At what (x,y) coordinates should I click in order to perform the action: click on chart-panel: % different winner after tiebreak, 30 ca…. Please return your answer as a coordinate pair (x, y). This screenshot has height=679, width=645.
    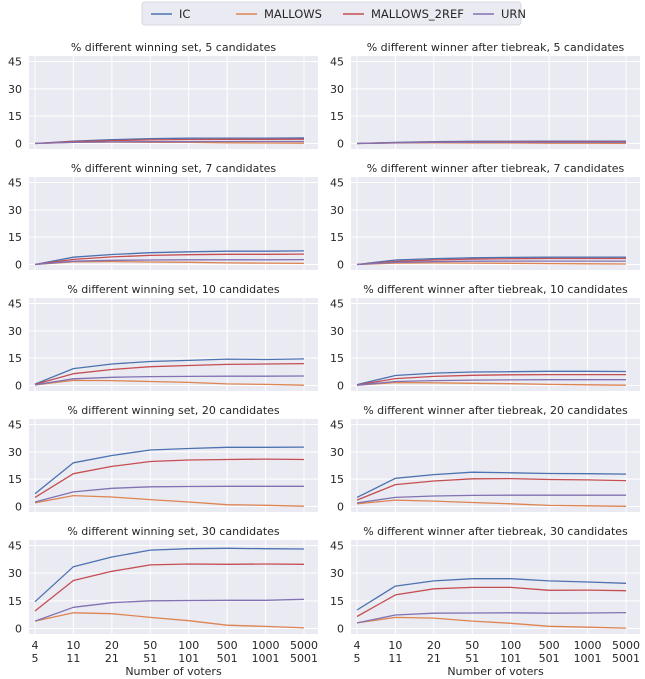
    Looking at the image, I should click on (485, 580).